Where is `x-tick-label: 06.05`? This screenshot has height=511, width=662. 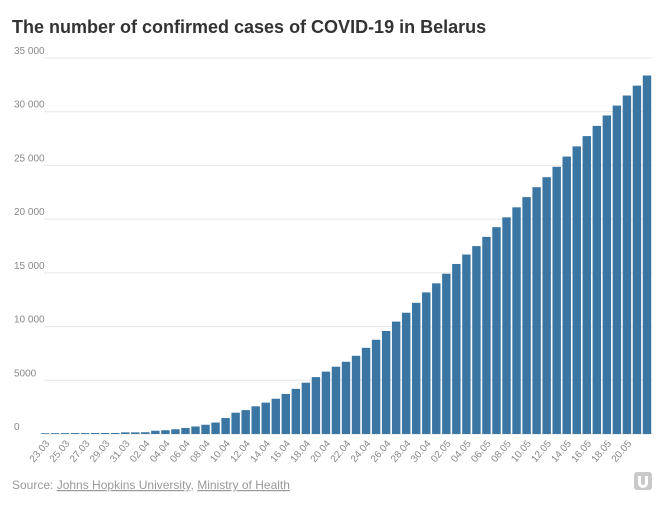 x-tick-label: 06.05 is located at coordinates (481, 451).